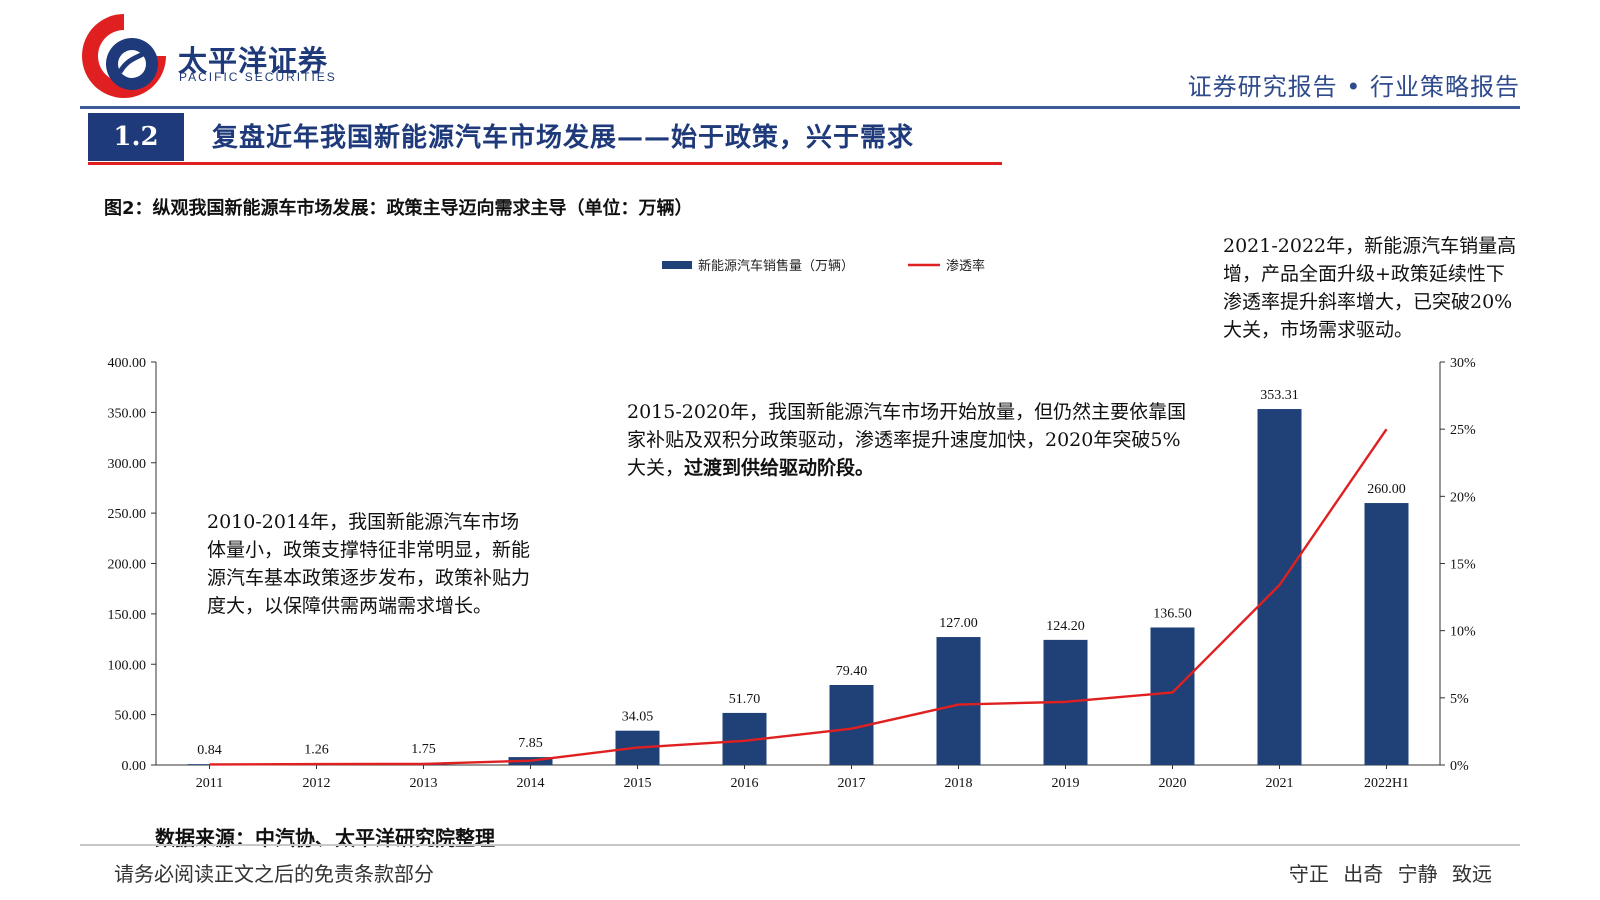 Image resolution: width=1600 pixels, height=900 pixels. I want to click on disclaimer-note: 请务必阅读正文之后的免责条款部分, so click(274, 874).